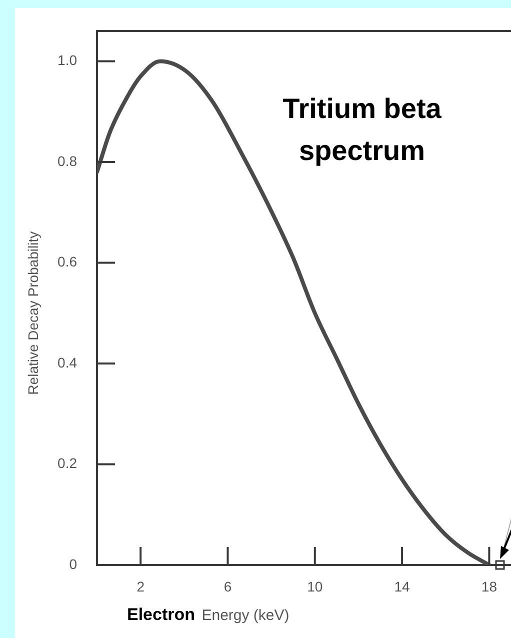 The image size is (511, 638). I want to click on x-tick-label: 14, so click(402, 586).